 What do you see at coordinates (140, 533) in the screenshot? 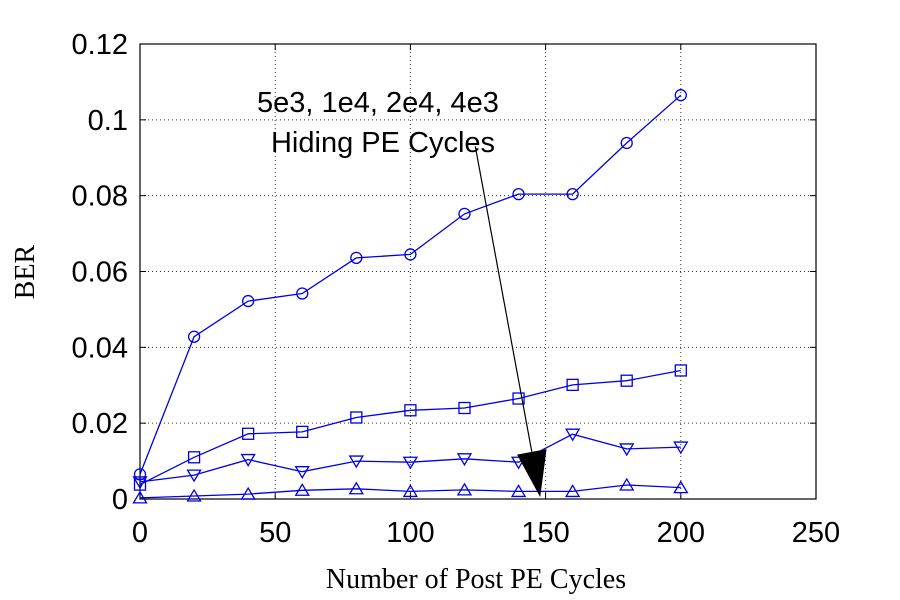
I see `x-tick-label: 0` at bounding box center [140, 533].